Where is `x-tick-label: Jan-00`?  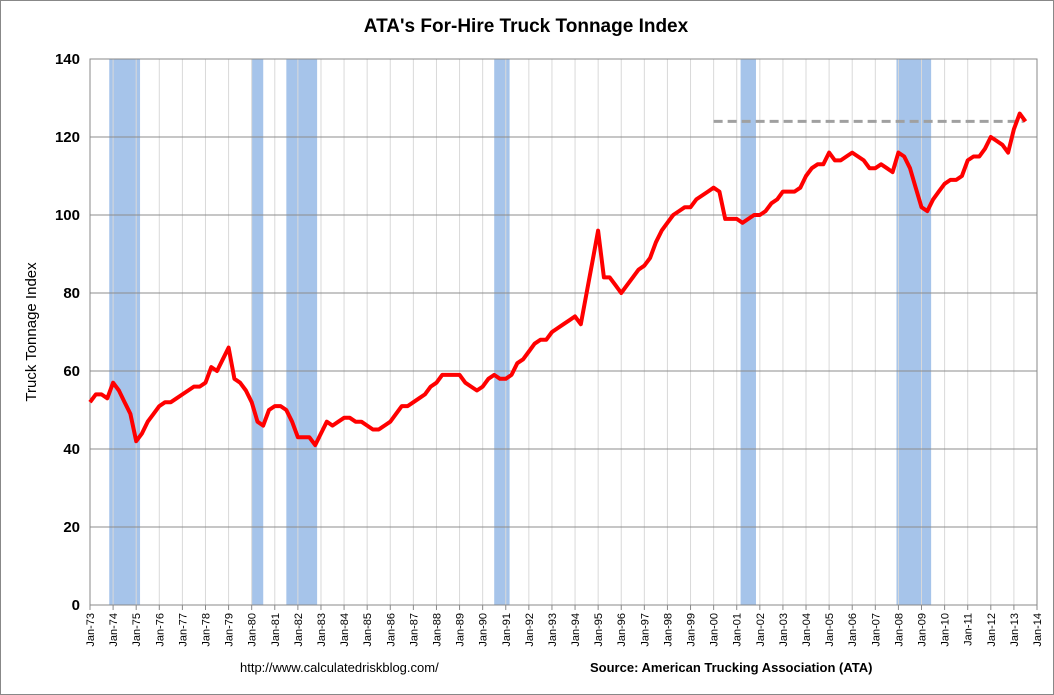
x-tick-label: Jan-00 is located at coordinates (715, 630).